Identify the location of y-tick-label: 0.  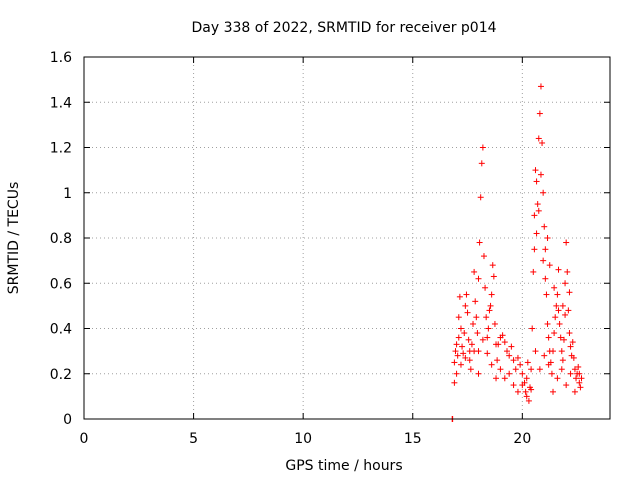
(67, 420).